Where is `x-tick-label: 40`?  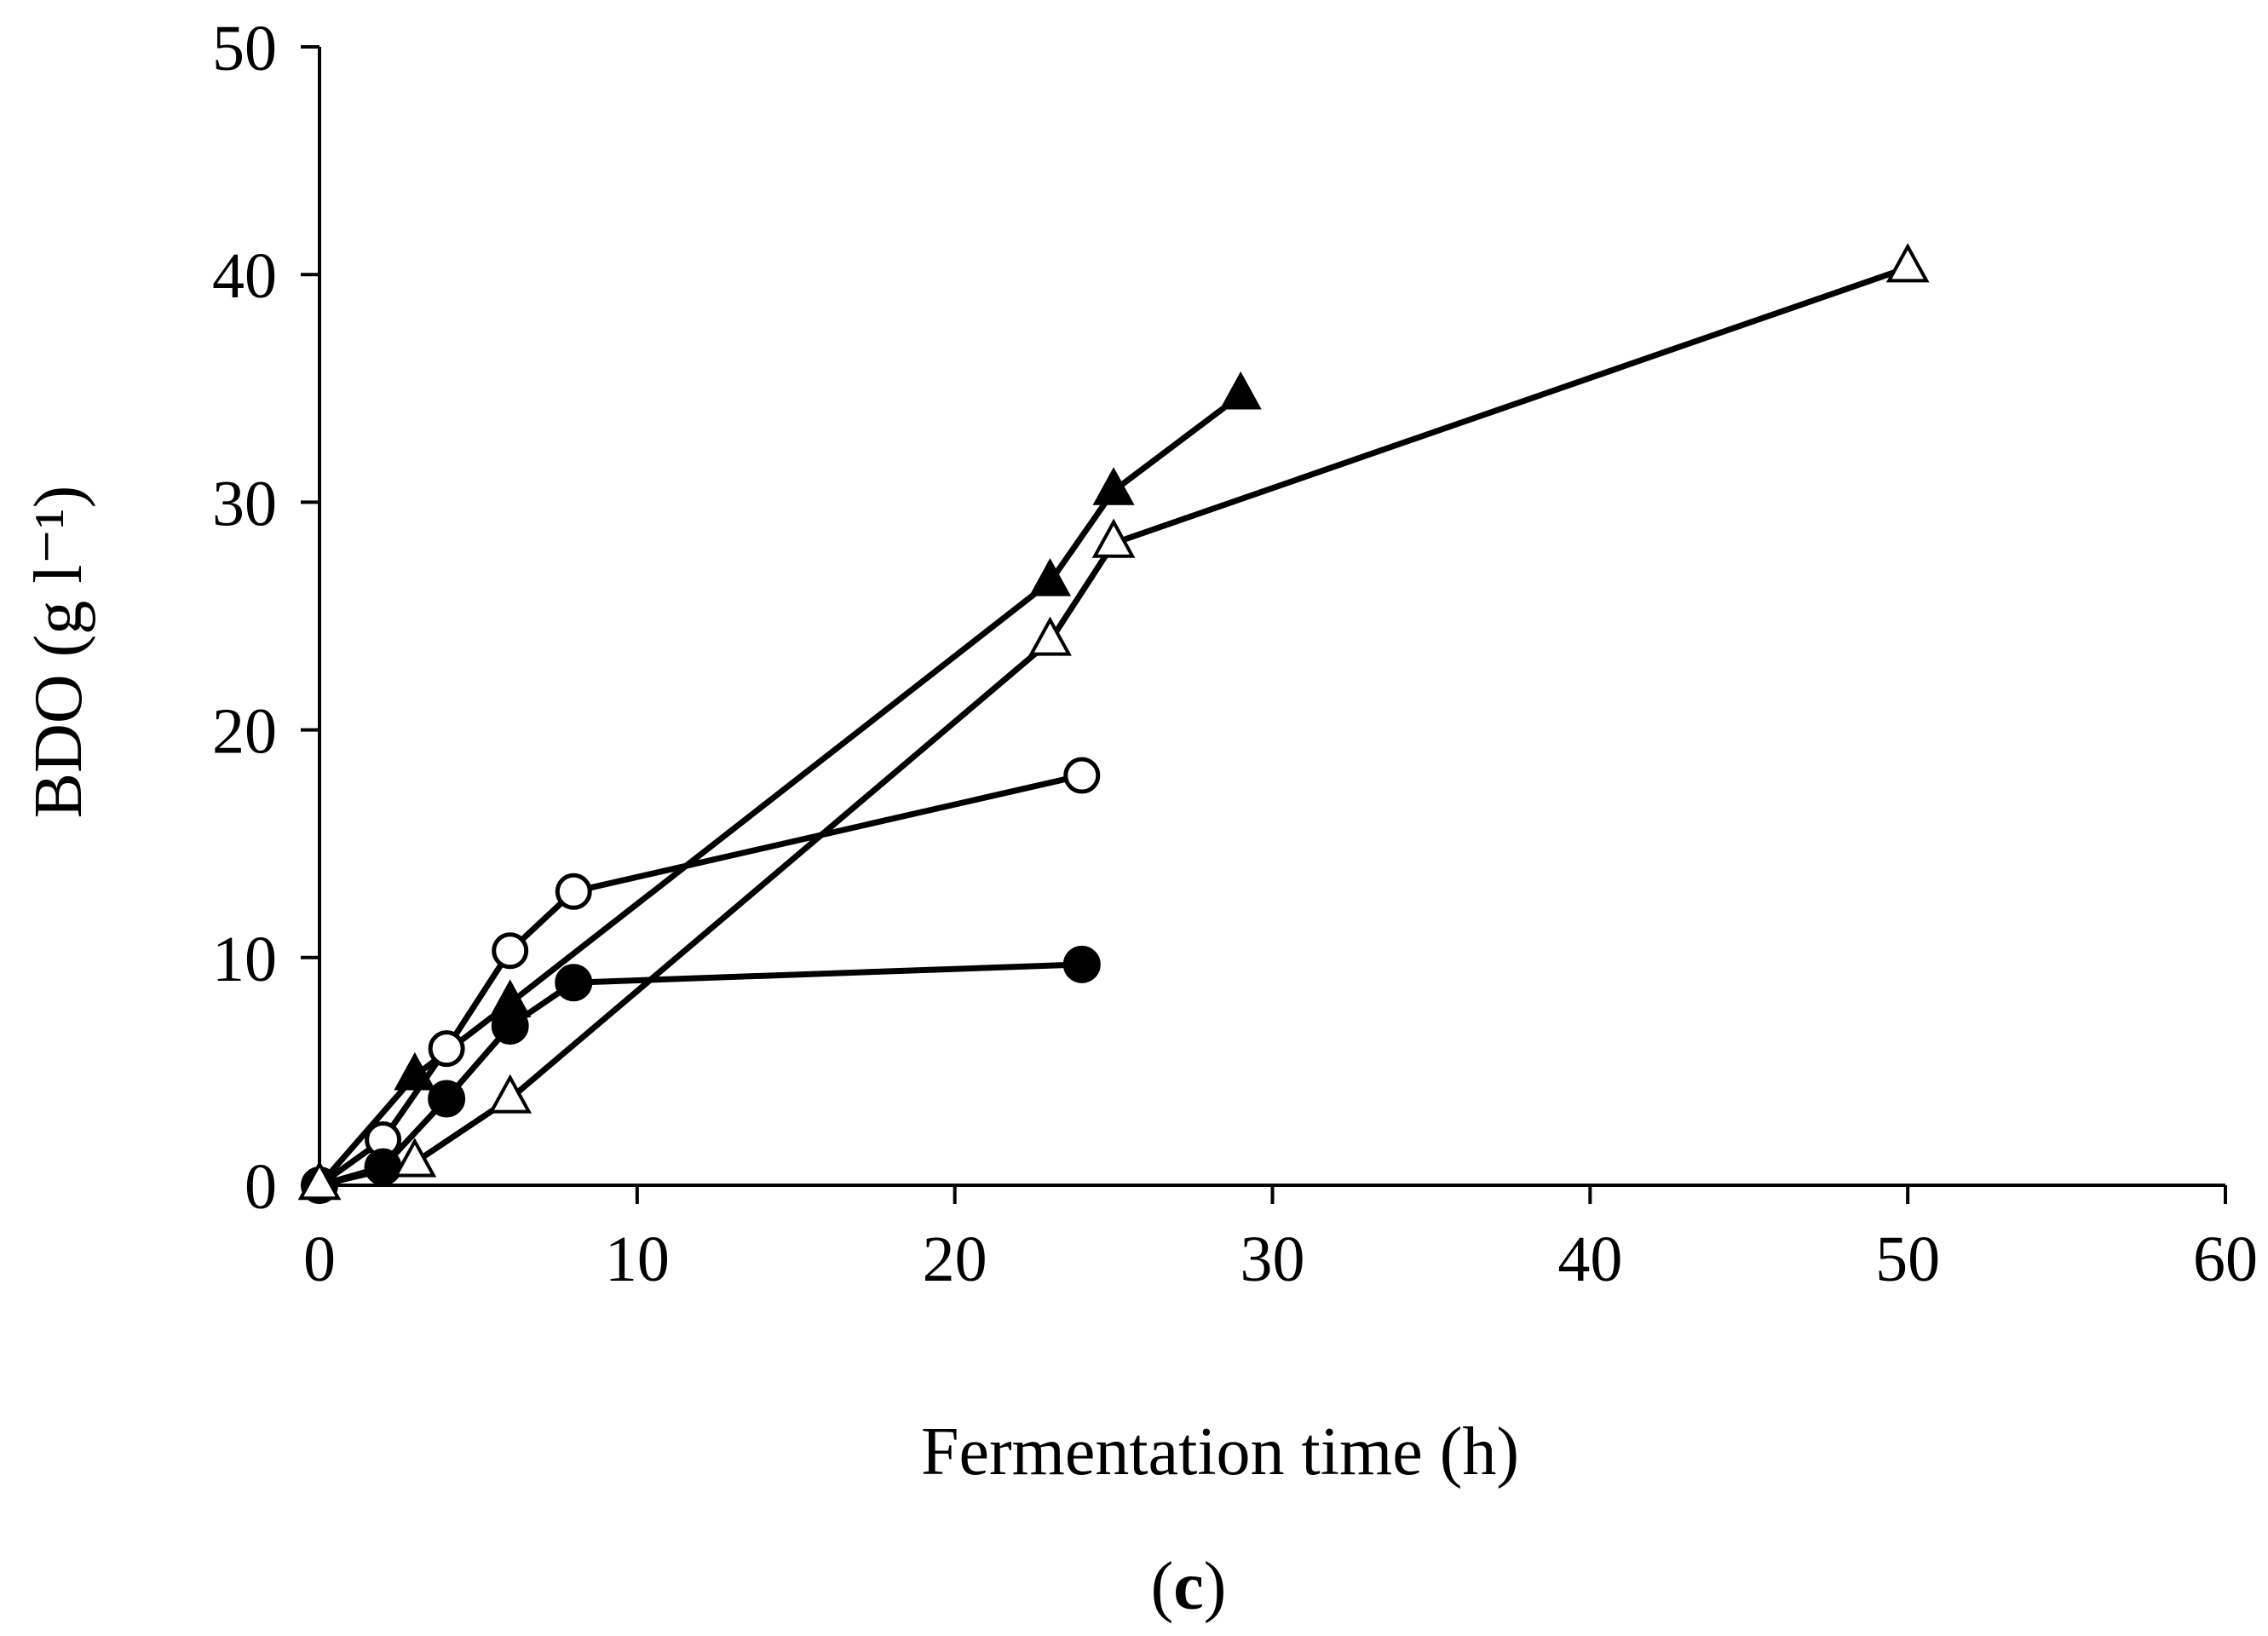
x-tick-label: 40 is located at coordinates (1590, 1259).